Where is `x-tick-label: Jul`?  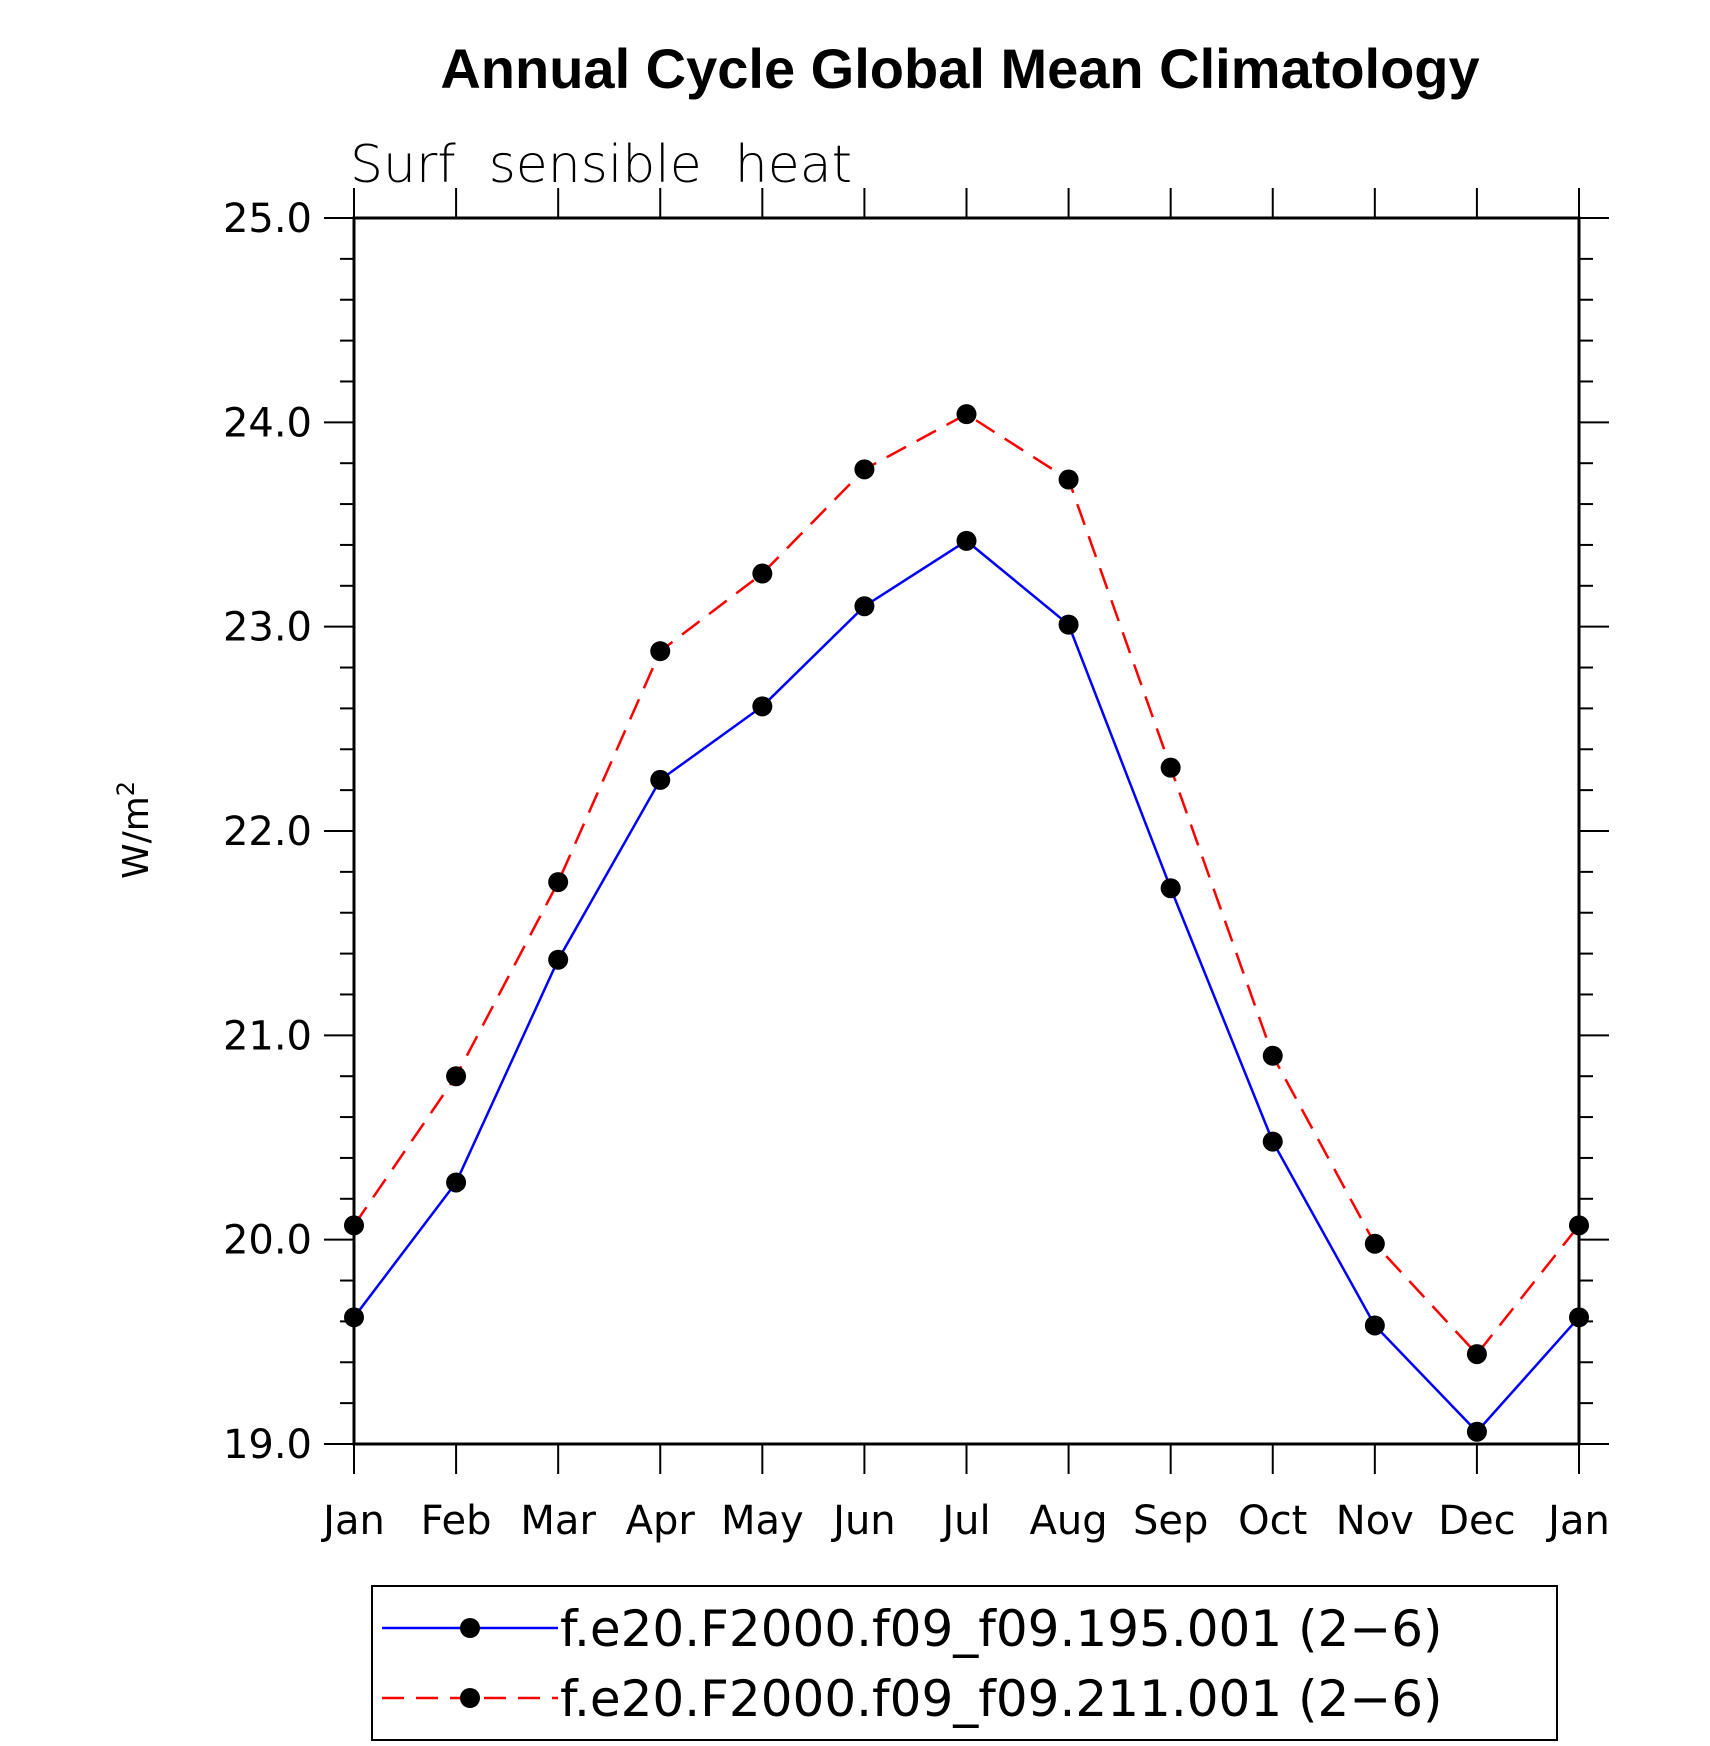 x-tick-label: Jul is located at coordinates (964, 1521).